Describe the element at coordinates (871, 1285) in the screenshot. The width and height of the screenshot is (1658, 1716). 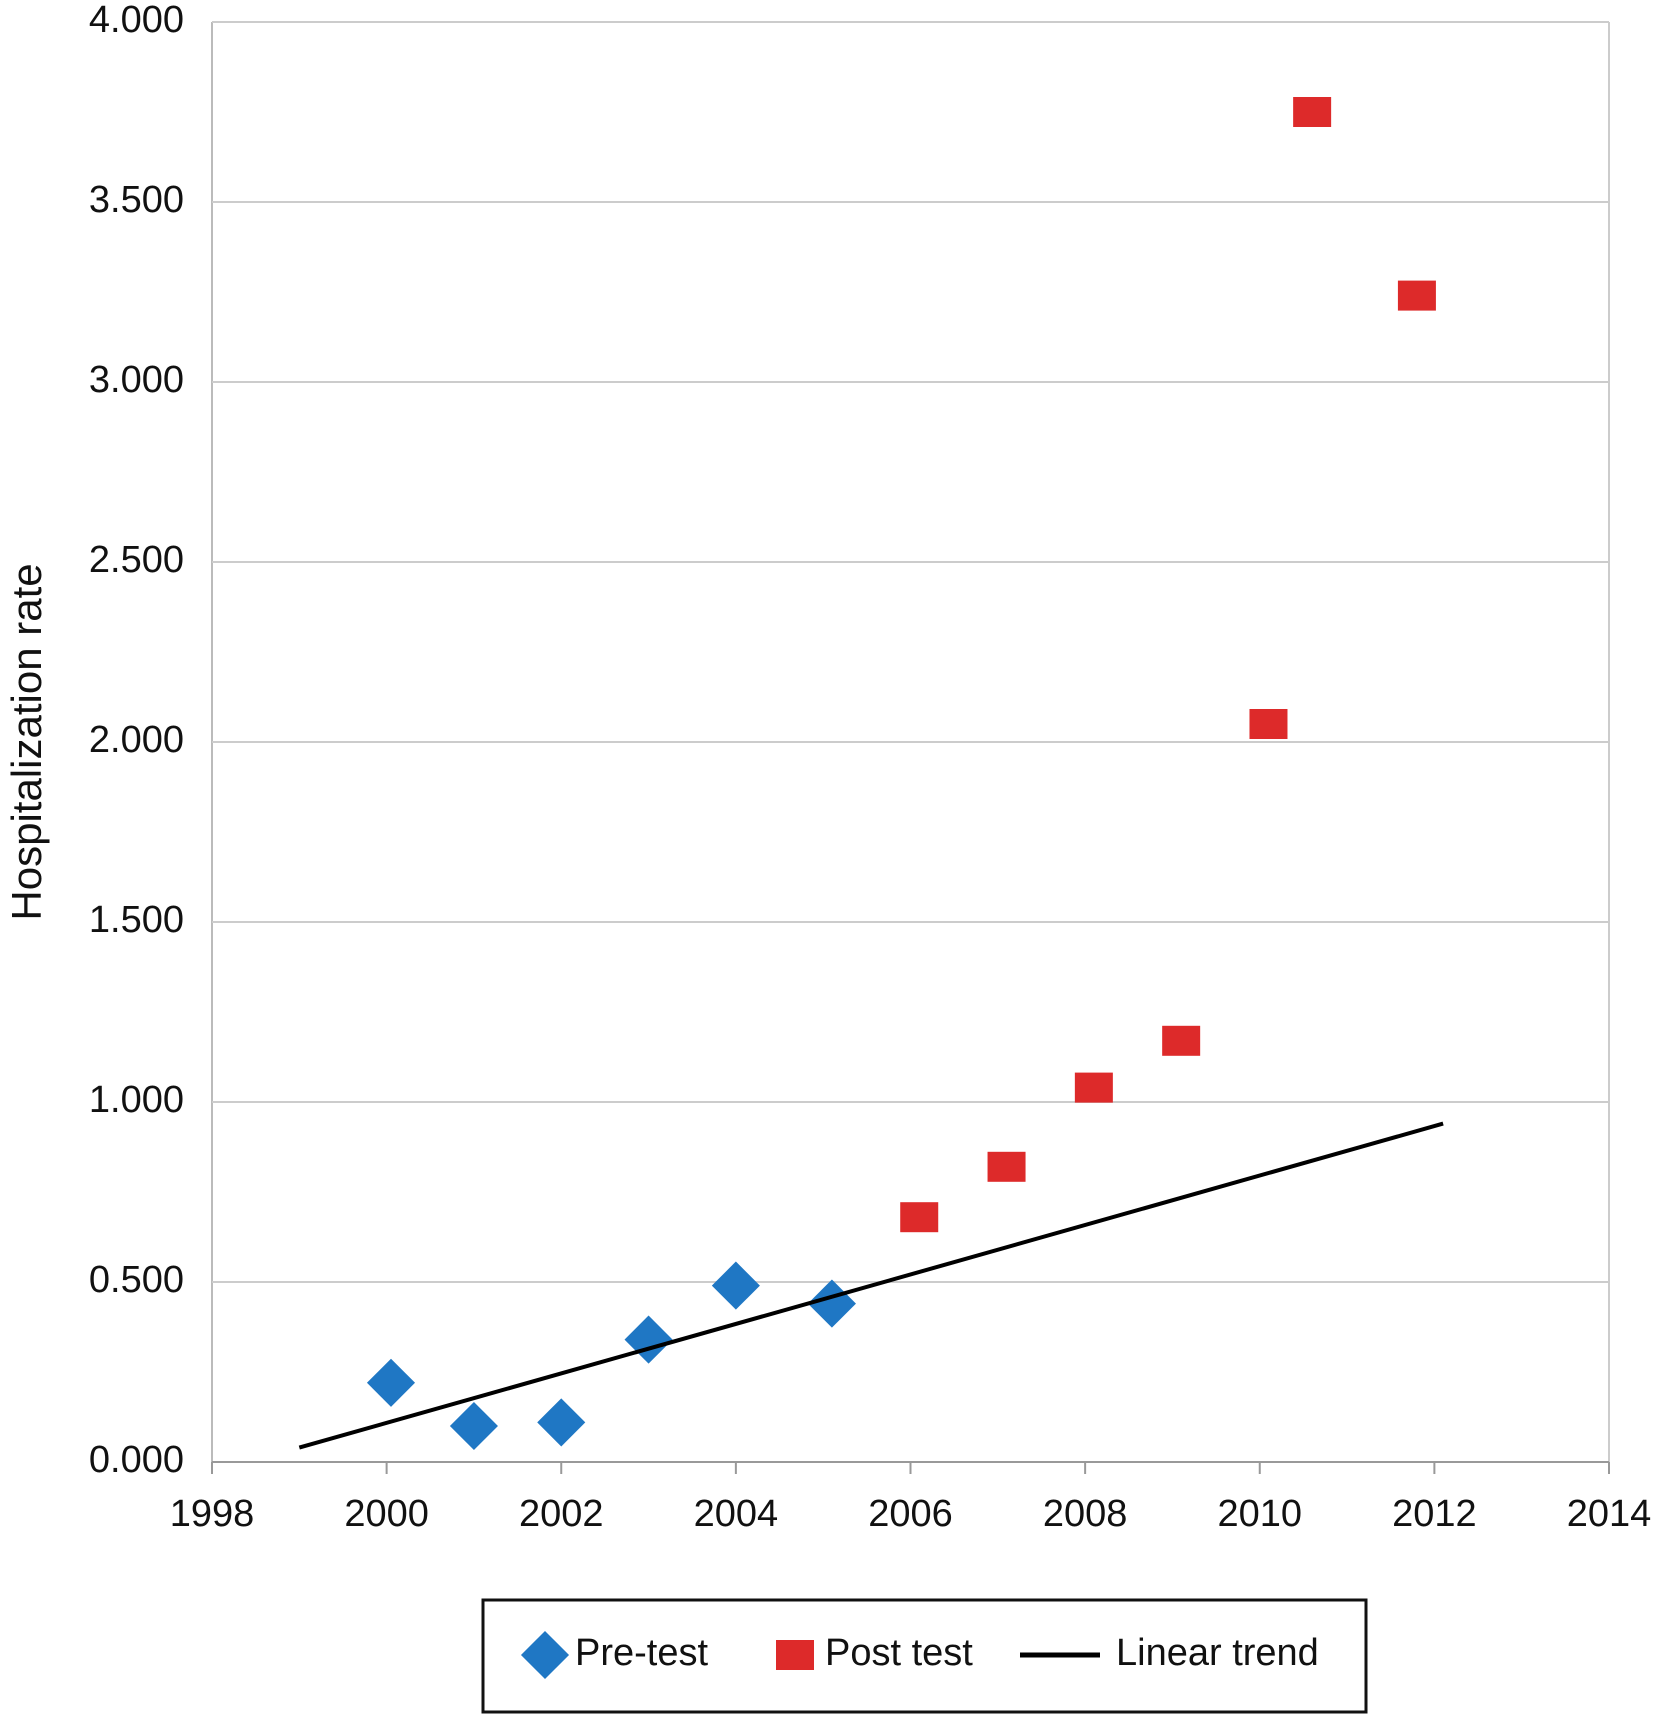
I see `trend-line` at that location.